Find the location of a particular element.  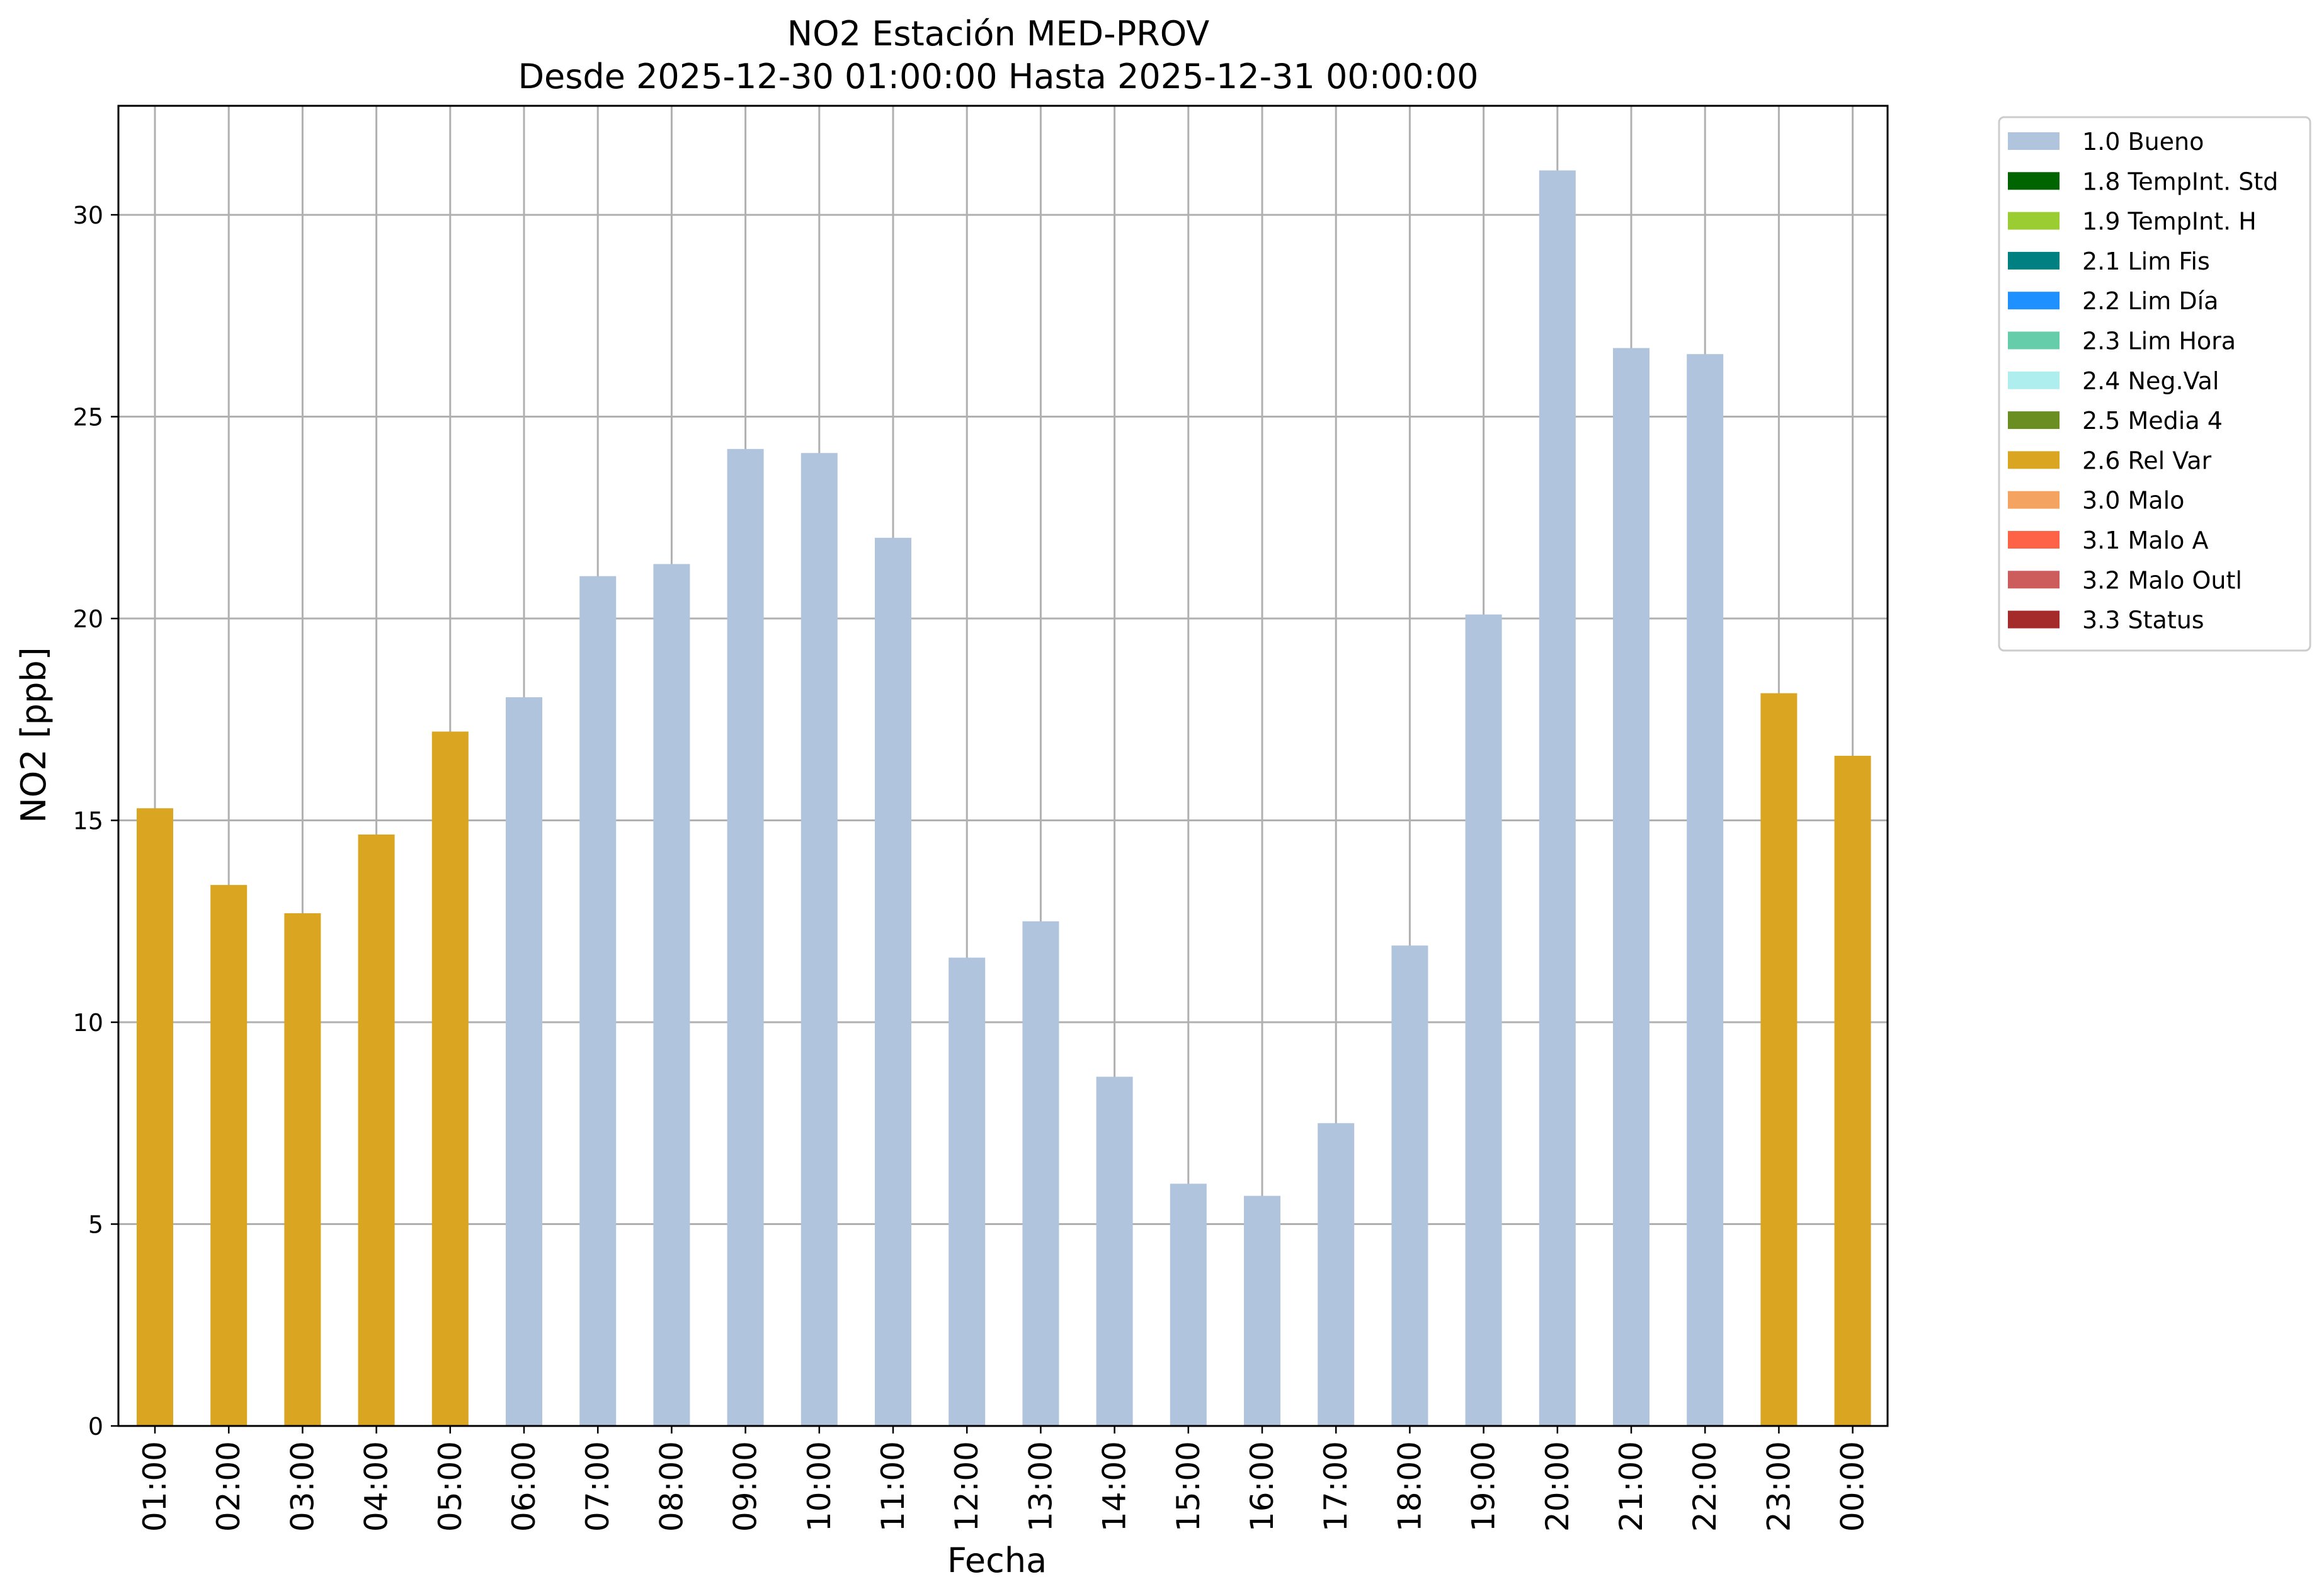

y-tick-label: 30 is located at coordinates (88, 215).